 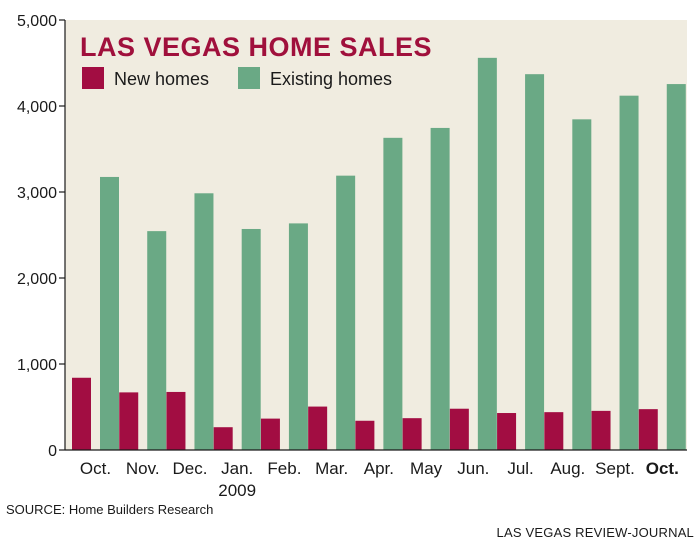 I want to click on legend-swatch-new-homes, so click(x=93, y=78).